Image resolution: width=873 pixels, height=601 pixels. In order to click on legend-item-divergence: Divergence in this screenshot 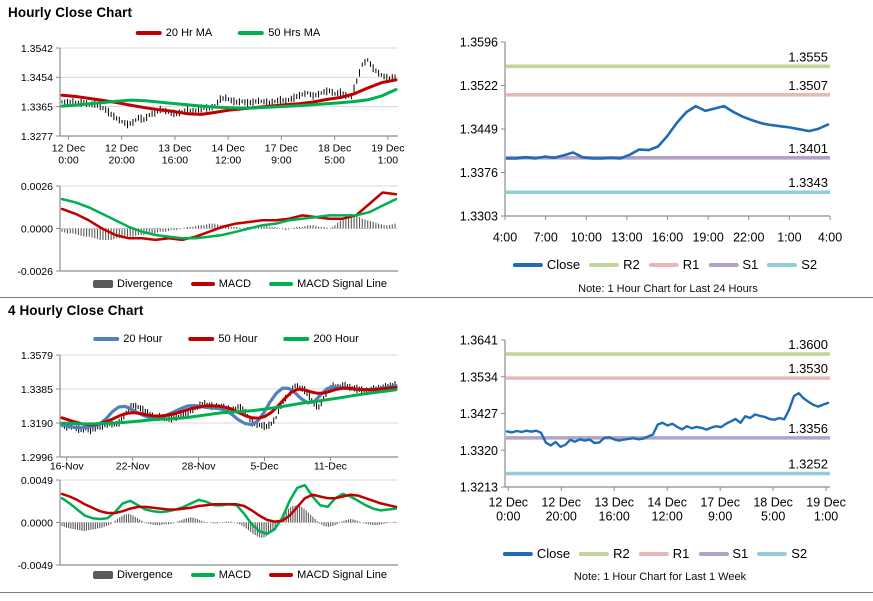, I will do `click(133, 575)`.